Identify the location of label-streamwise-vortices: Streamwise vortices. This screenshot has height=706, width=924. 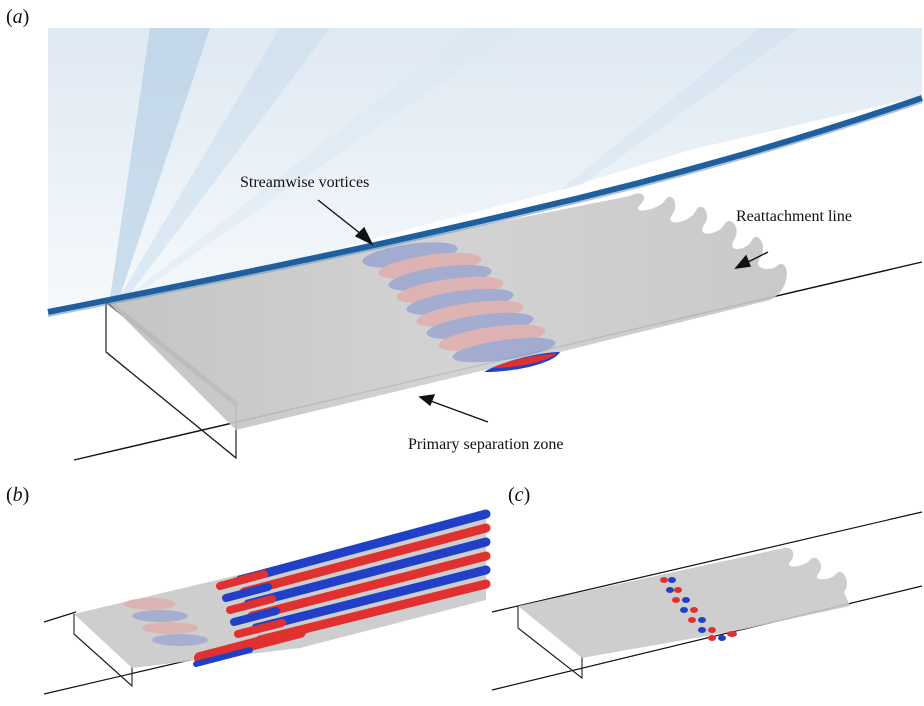
(305, 182).